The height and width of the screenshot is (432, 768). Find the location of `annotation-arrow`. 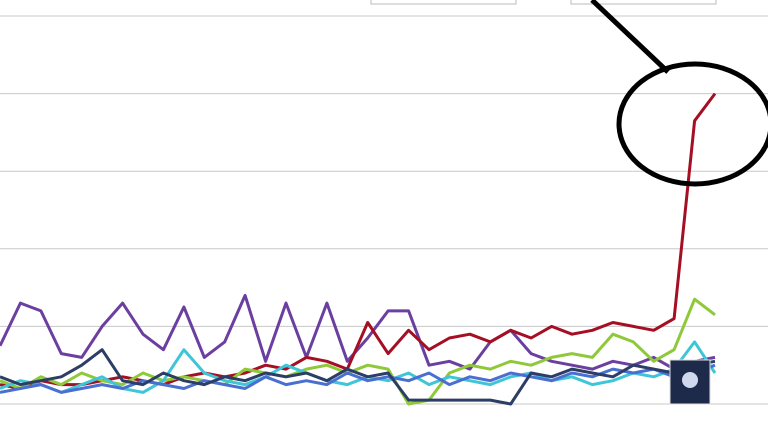

annotation-arrow is located at coordinates (630, 37).